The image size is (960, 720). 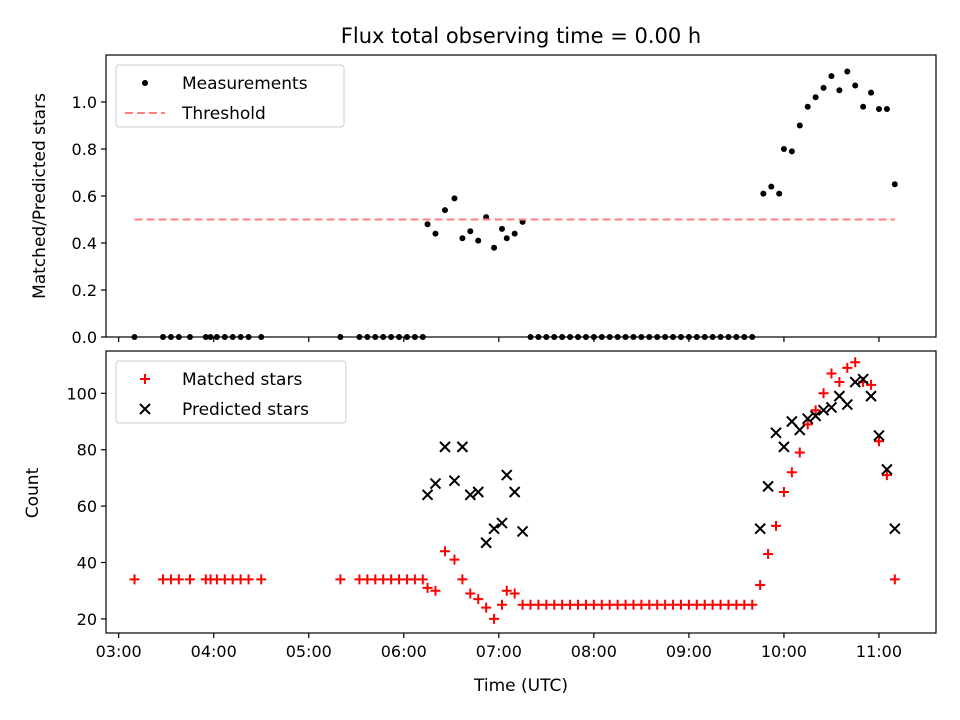 I want to click on top-y-axis-label: Matched/Predicted stars, so click(x=40, y=196).